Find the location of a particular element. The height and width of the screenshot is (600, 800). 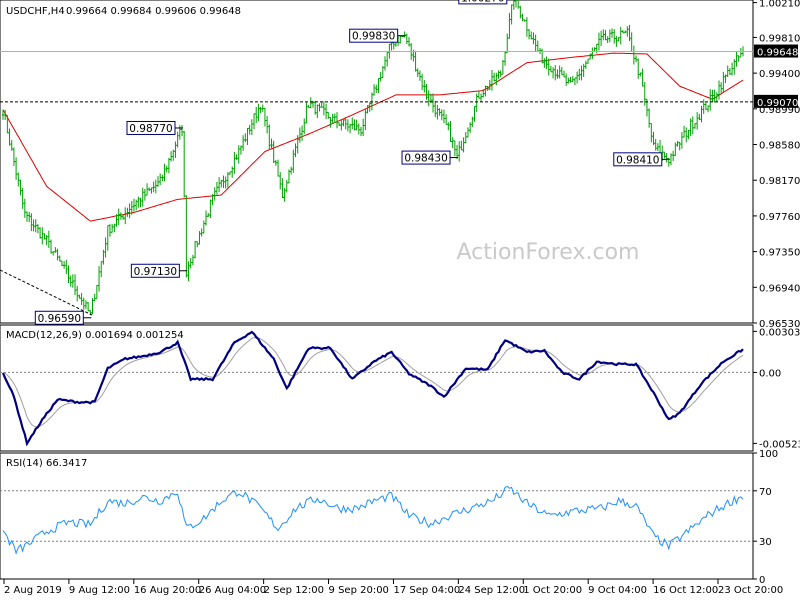

svg-text: 26 Aug 04:00 is located at coordinates (232, 590).